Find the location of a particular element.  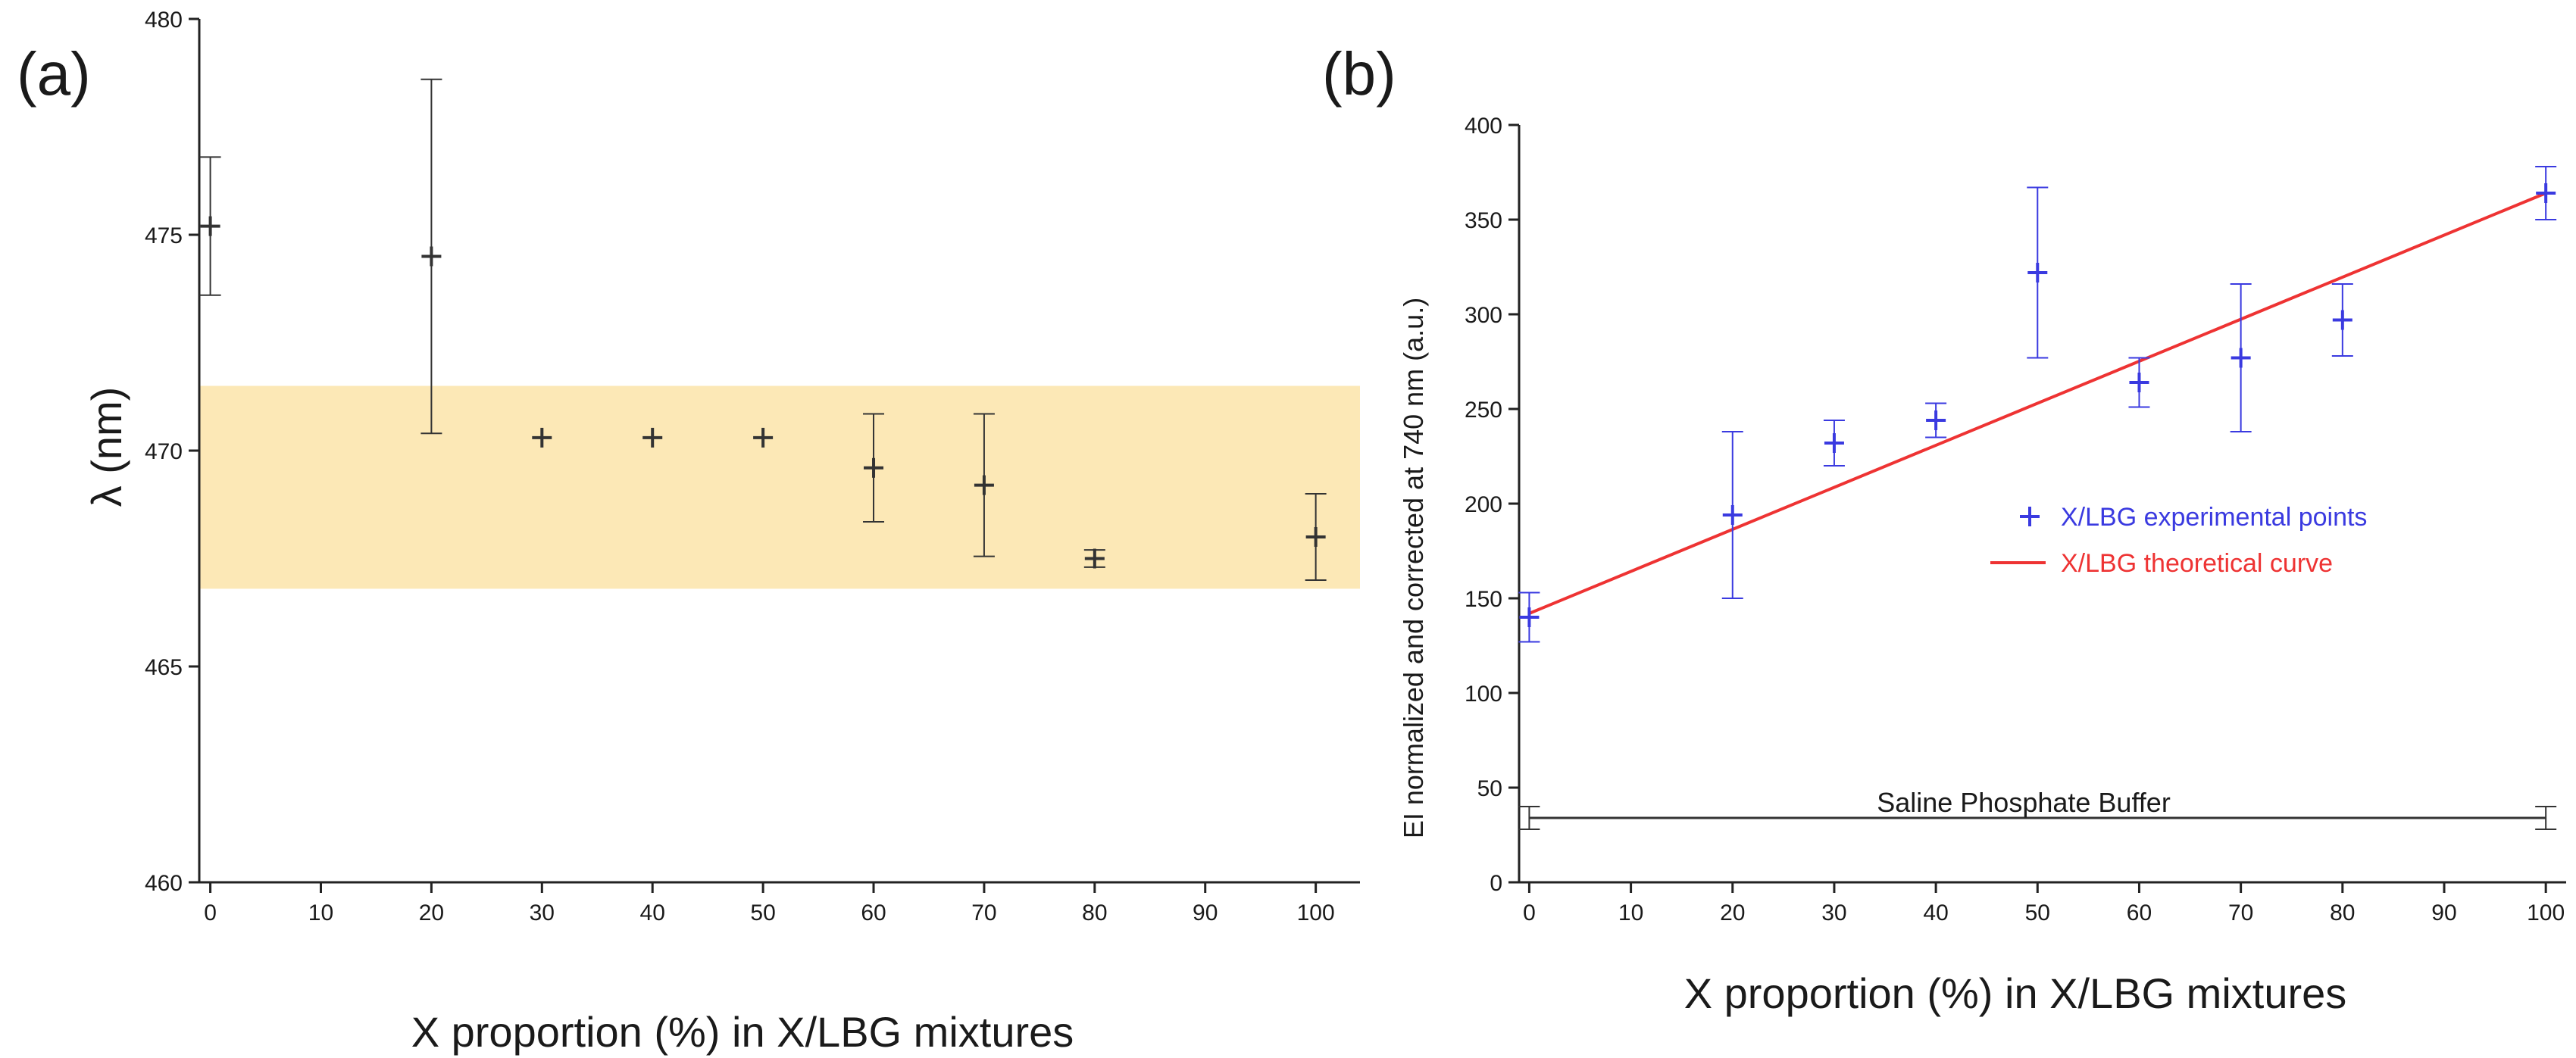

panel-a-x-tick-label: 60 is located at coordinates (874, 913).